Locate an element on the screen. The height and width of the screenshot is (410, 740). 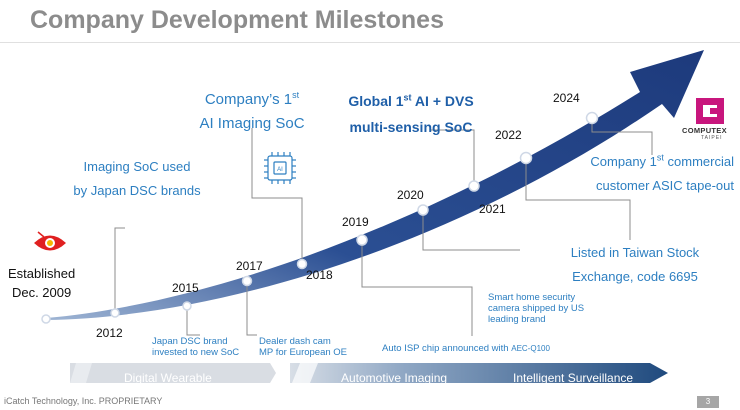
segment-band is located at coordinates (369, 373).